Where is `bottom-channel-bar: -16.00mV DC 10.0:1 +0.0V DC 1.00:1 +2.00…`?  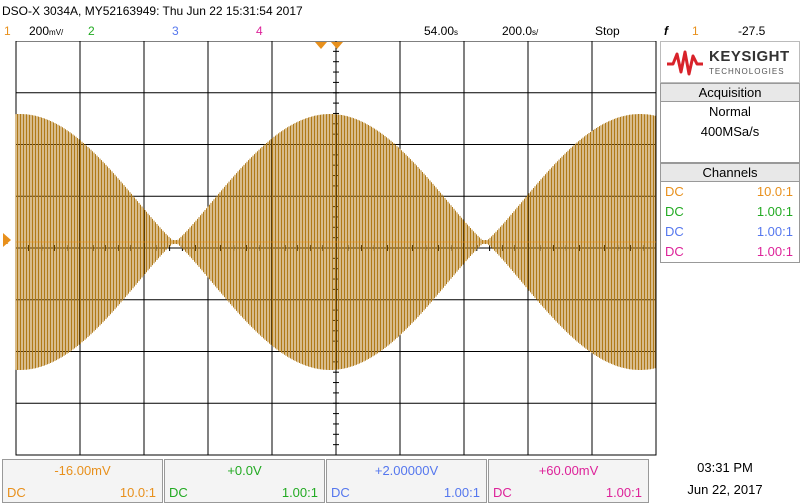 bottom-channel-bar: -16.00mV DC 10.0:1 +0.0V DC 1.00:1 +2.00… is located at coordinates (400, 480).